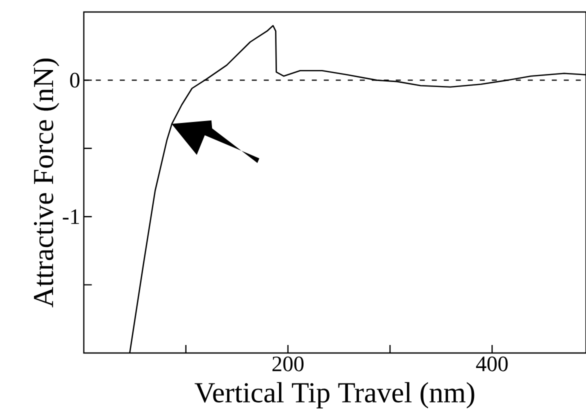 This screenshot has height=420, width=586. What do you see at coordinates (334, 395) in the screenshot?
I see `x-axis-title: Vertical Tip Travel (nm)` at bounding box center [334, 395].